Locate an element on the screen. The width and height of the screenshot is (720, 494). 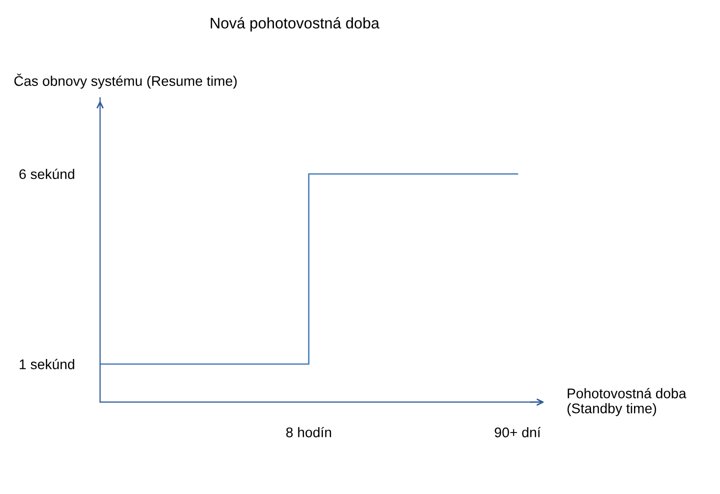
y-axis-title: Čas obnovy systému (Resume time) is located at coordinates (125, 81).